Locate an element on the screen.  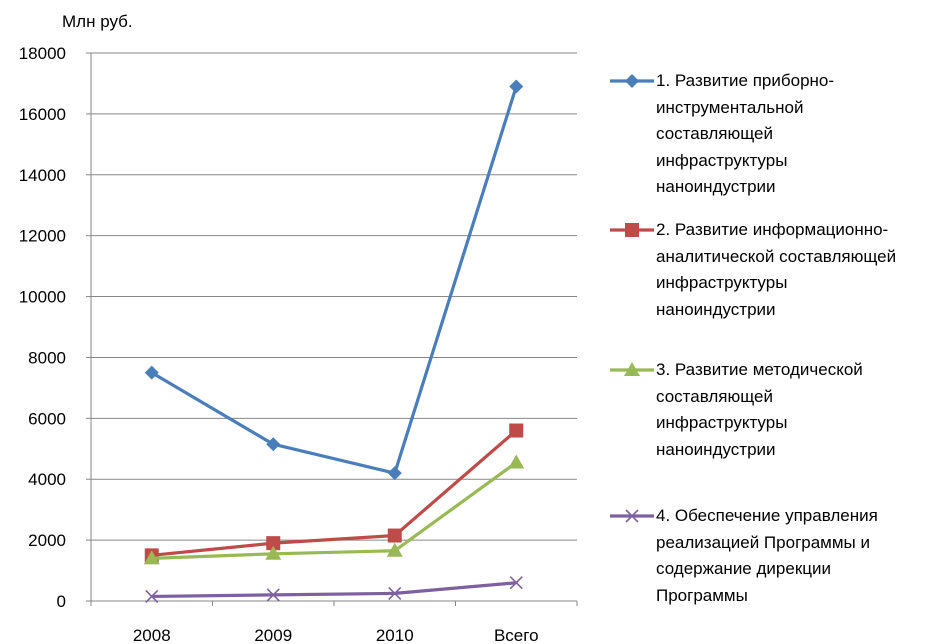
y-axis-unit-label: Млн руб. is located at coordinates (97, 21).